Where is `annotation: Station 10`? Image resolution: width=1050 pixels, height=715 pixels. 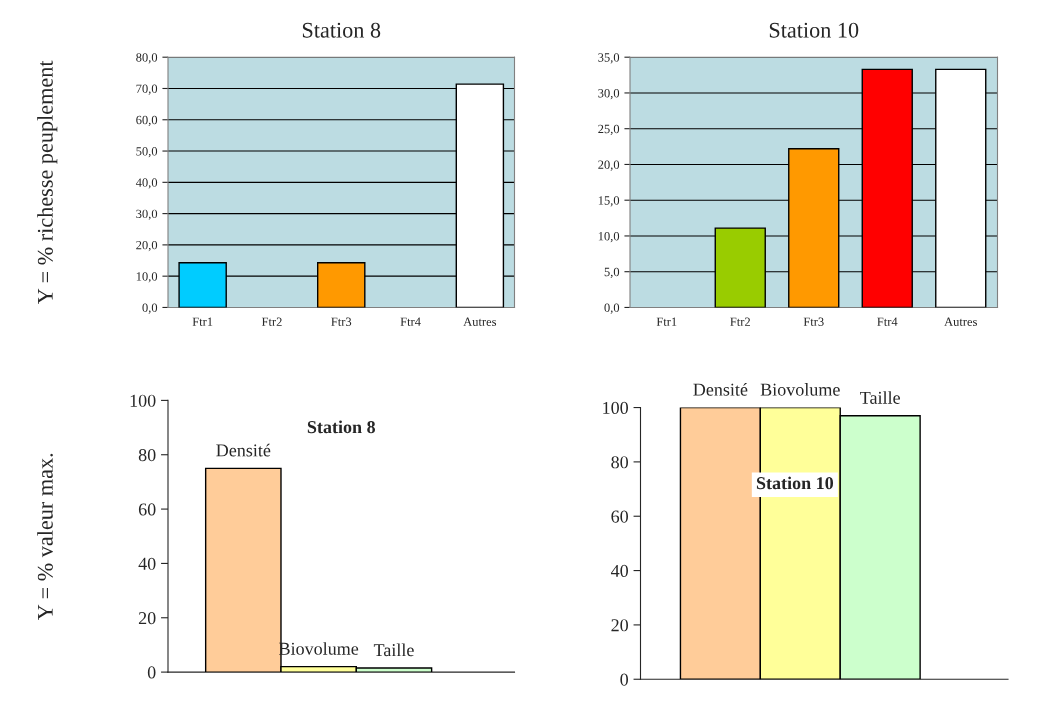 annotation: Station 10 is located at coordinates (795, 483).